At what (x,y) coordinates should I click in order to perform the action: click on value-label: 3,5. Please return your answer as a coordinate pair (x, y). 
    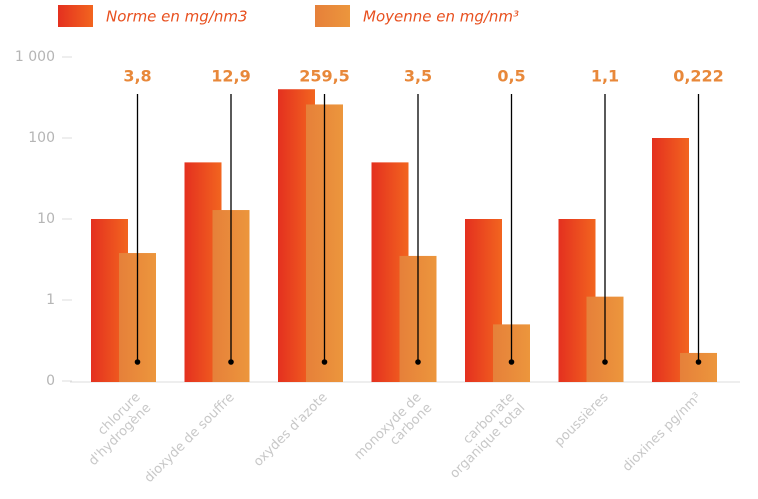
    Looking at the image, I should click on (418, 76).